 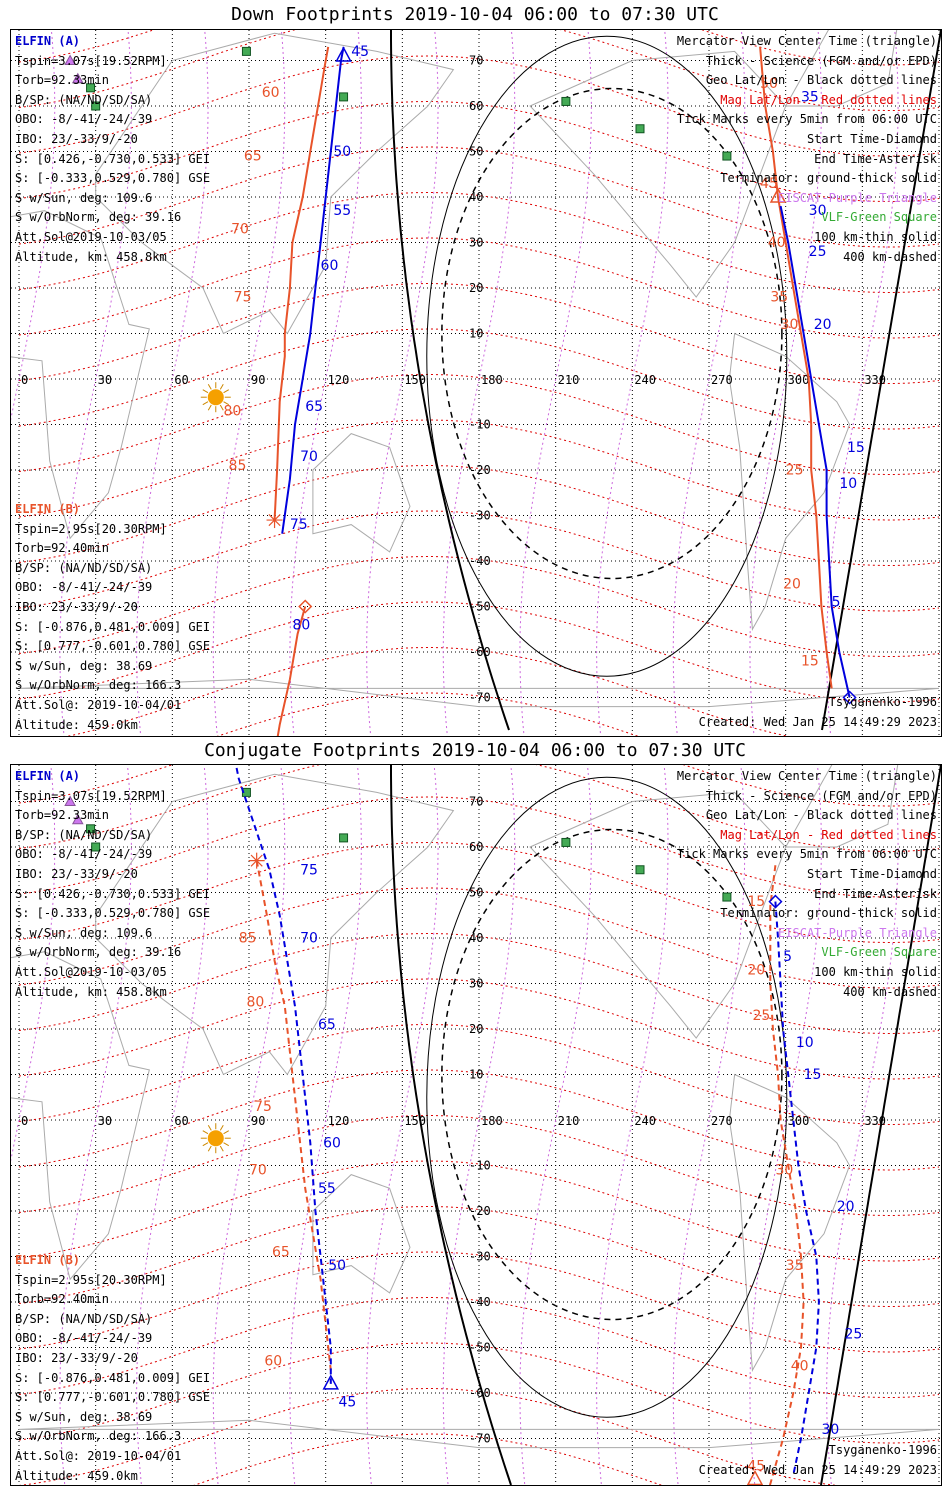 I want to click on elfin-a-info-line: Altitude, km: 458.8km, so click(x=91, y=991).